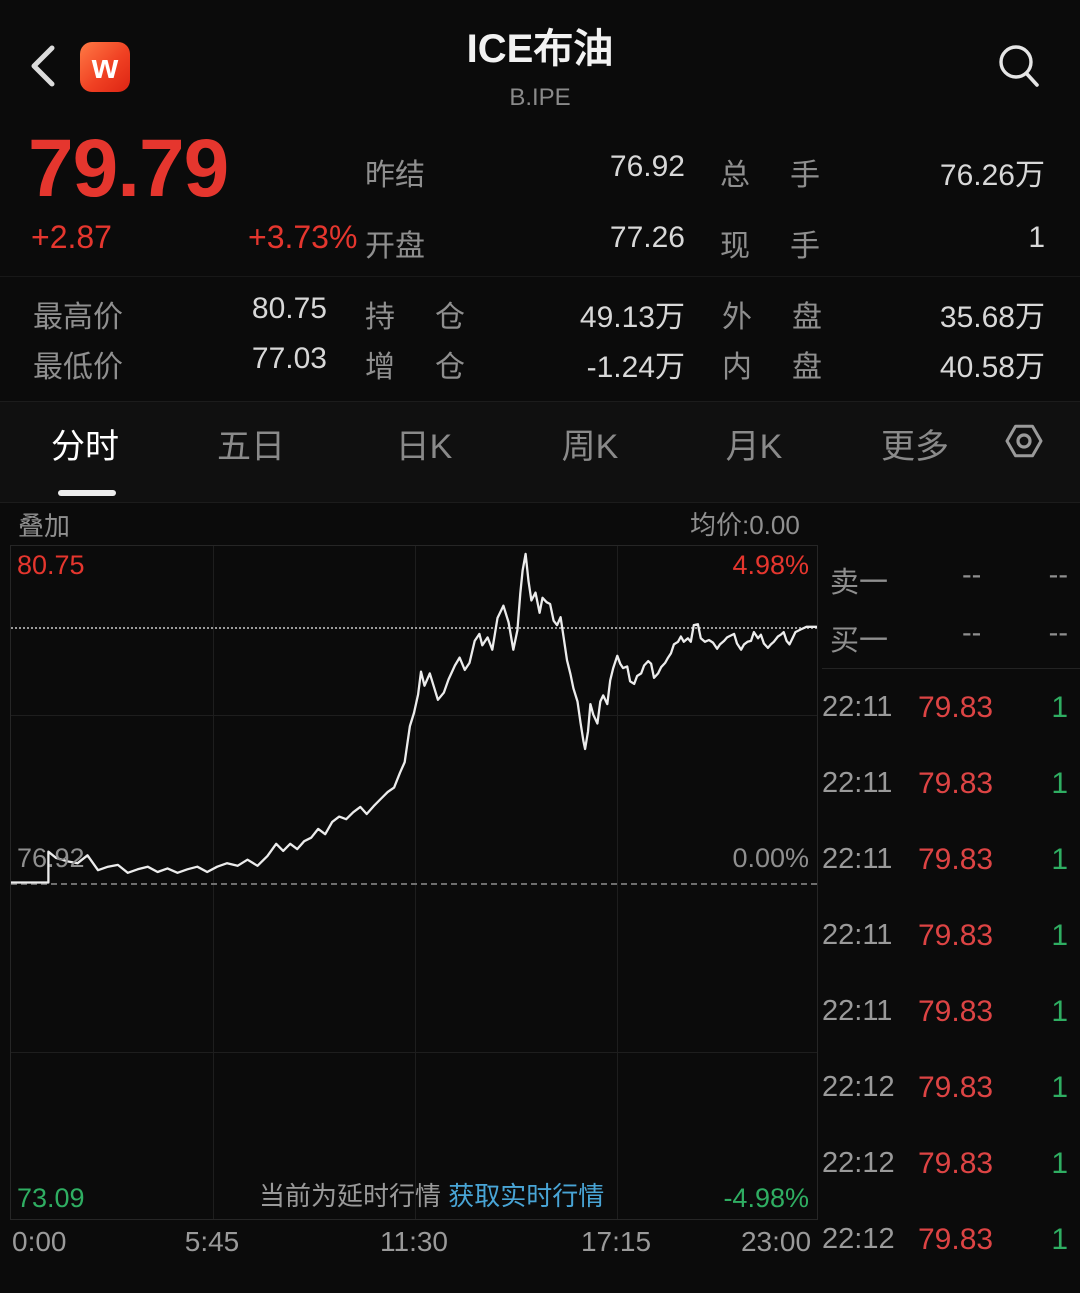 Image resolution: width=1080 pixels, height=1293 pixels. I want to click on buy-one-price: --, so click(972, 633).